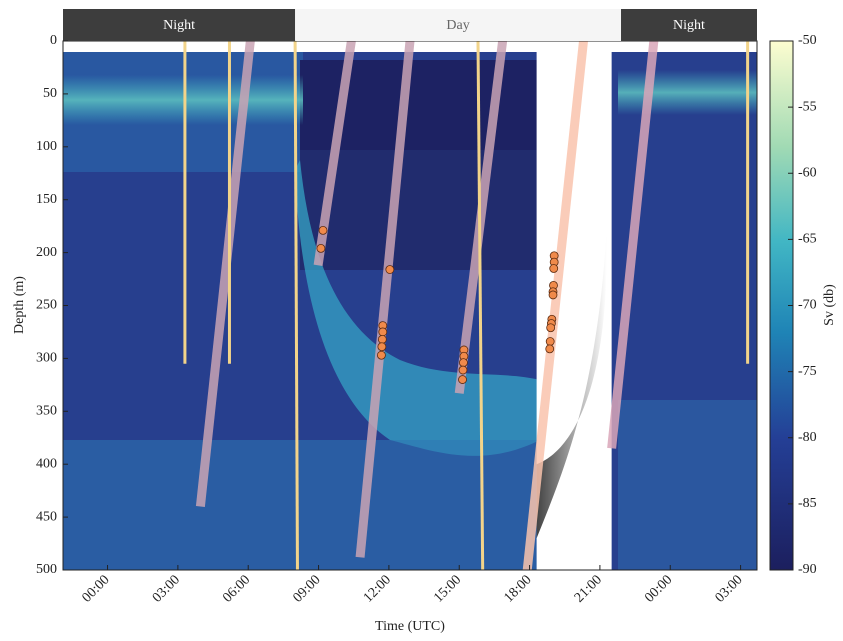 This screenshot has height=641, width=843. Describe the element at coordinates (46, 252) in the screenshot. I see `y-tick-label: 200` at that location.